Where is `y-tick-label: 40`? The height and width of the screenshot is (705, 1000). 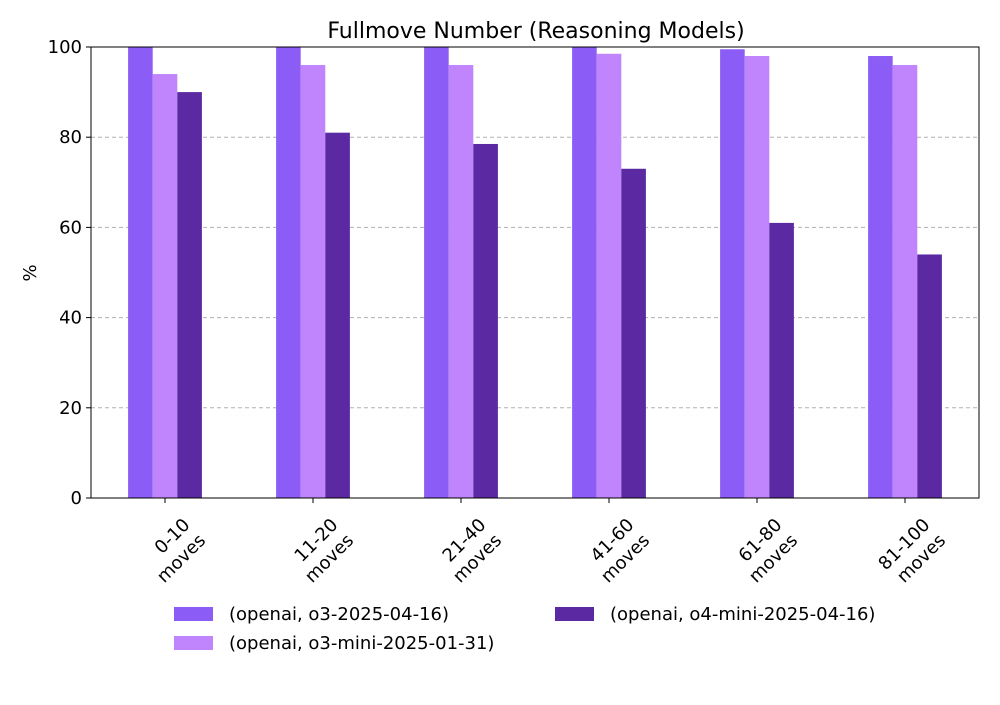
y-tick-label: 40 is located at coordinates (70, 318).